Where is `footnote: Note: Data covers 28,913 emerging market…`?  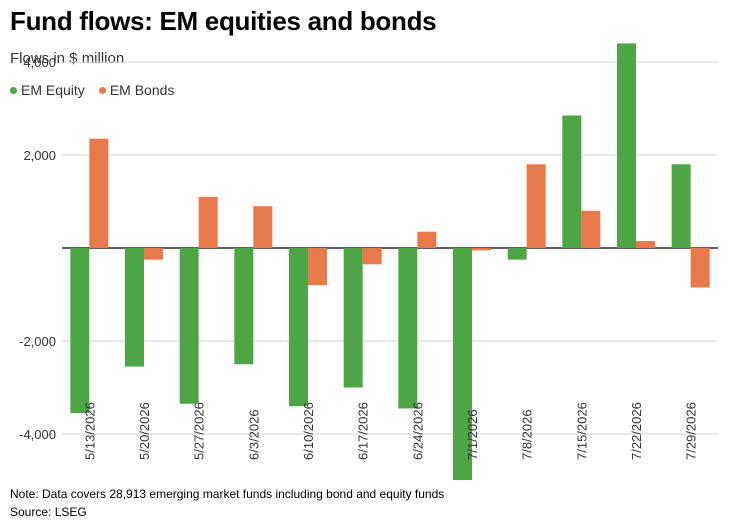
footnote: Note: Data covers 28,913 emerging market… is located at coordinates (227, 494).